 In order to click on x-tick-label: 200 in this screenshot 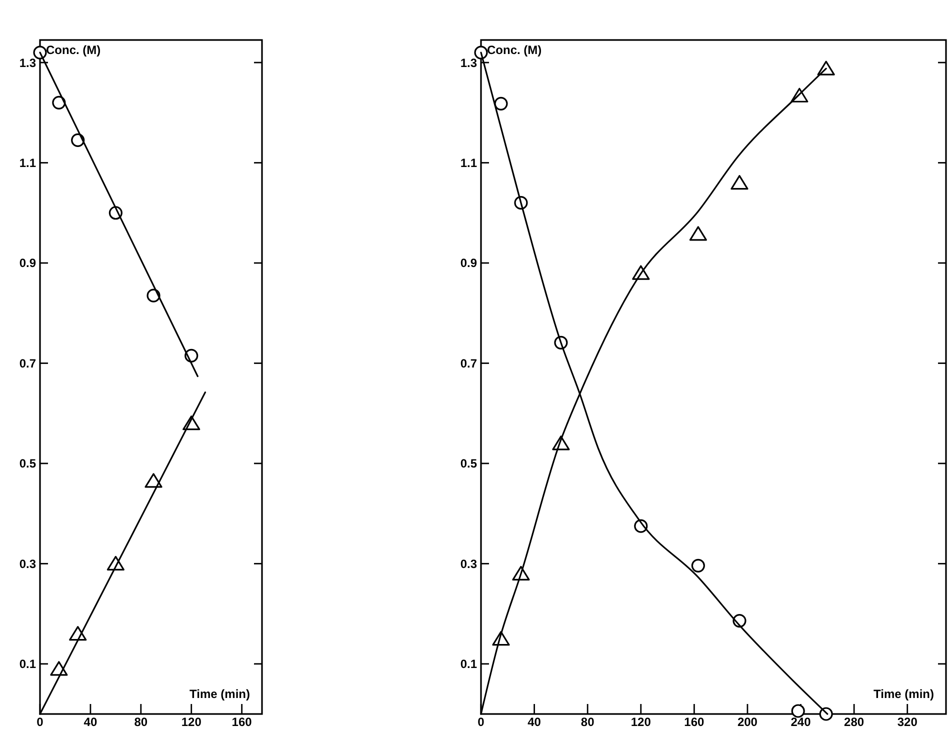, I will do `click(747, 722)`.